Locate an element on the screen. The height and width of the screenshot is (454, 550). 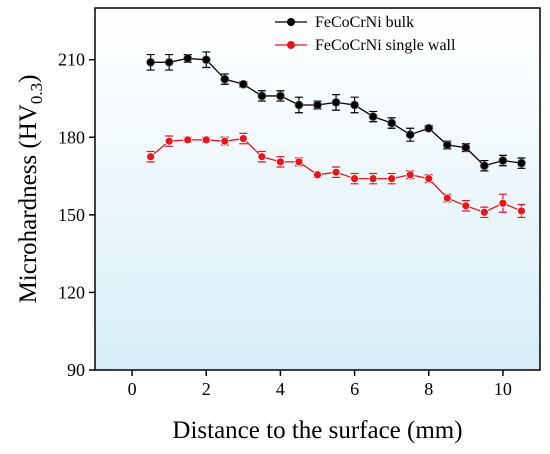
y-axis-label-text: Microhardness (HV is located at coordinates (28, 203).